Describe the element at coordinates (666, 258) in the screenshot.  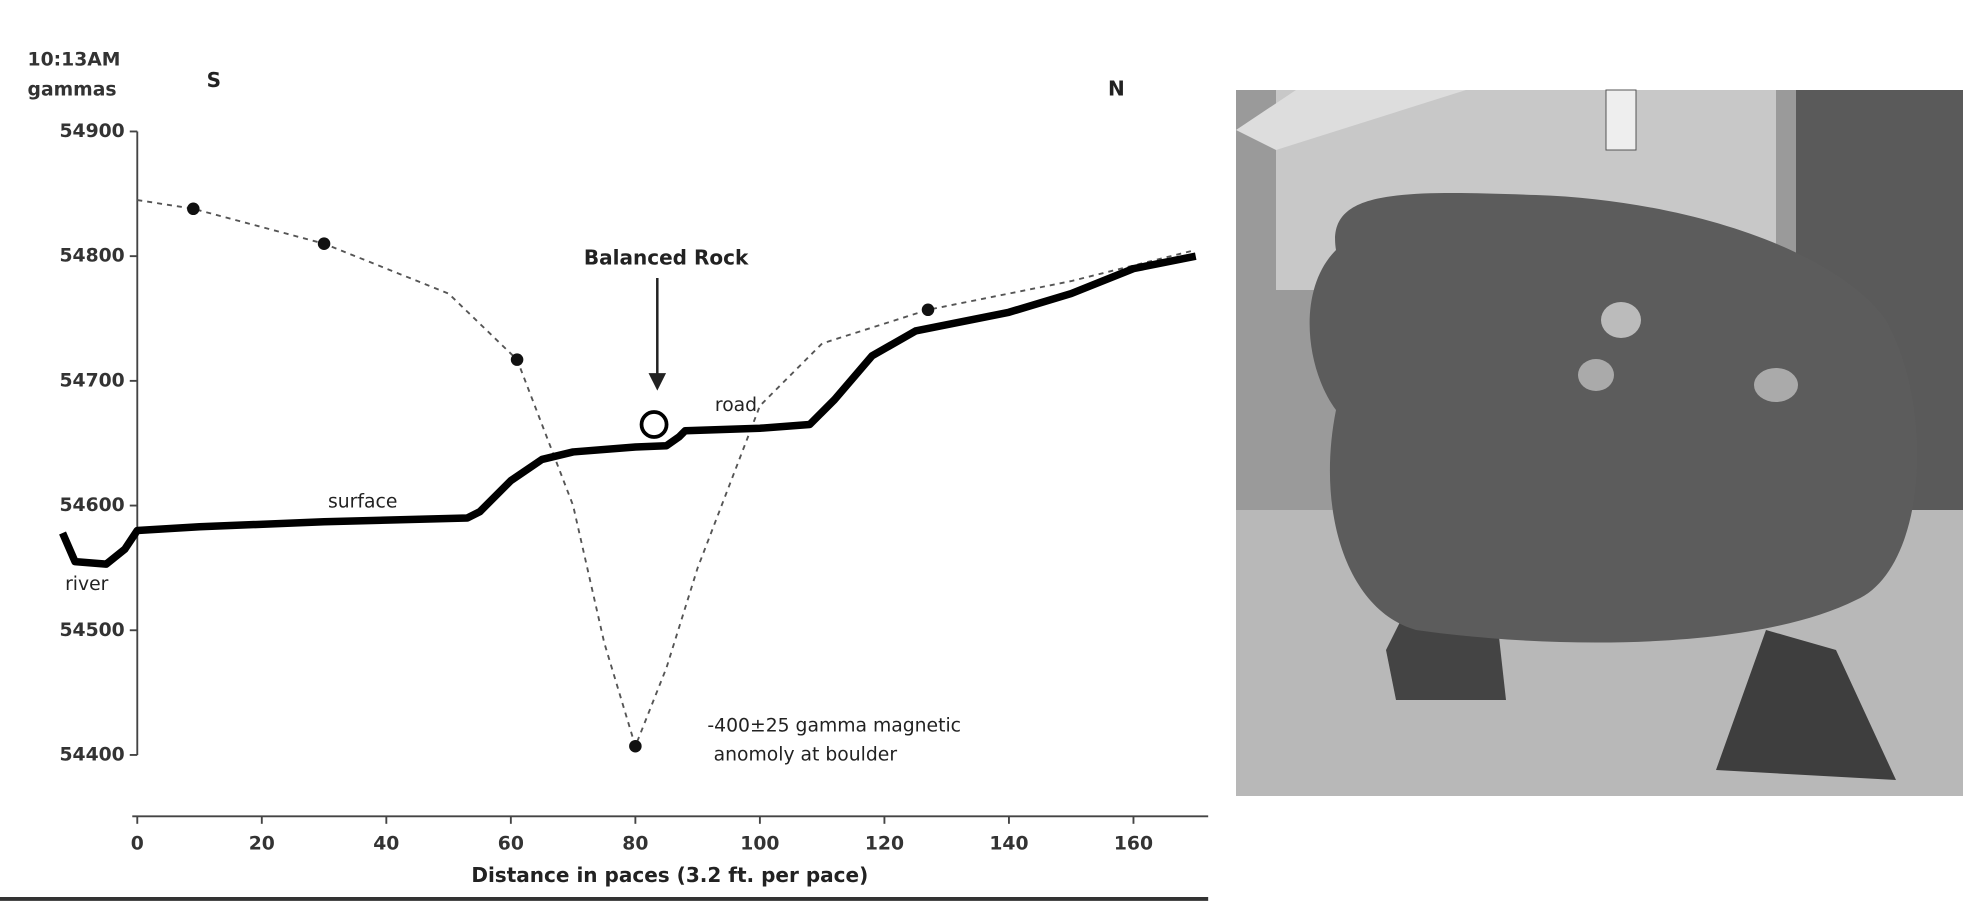
I see `annotation: Balanced Rock` at that location.